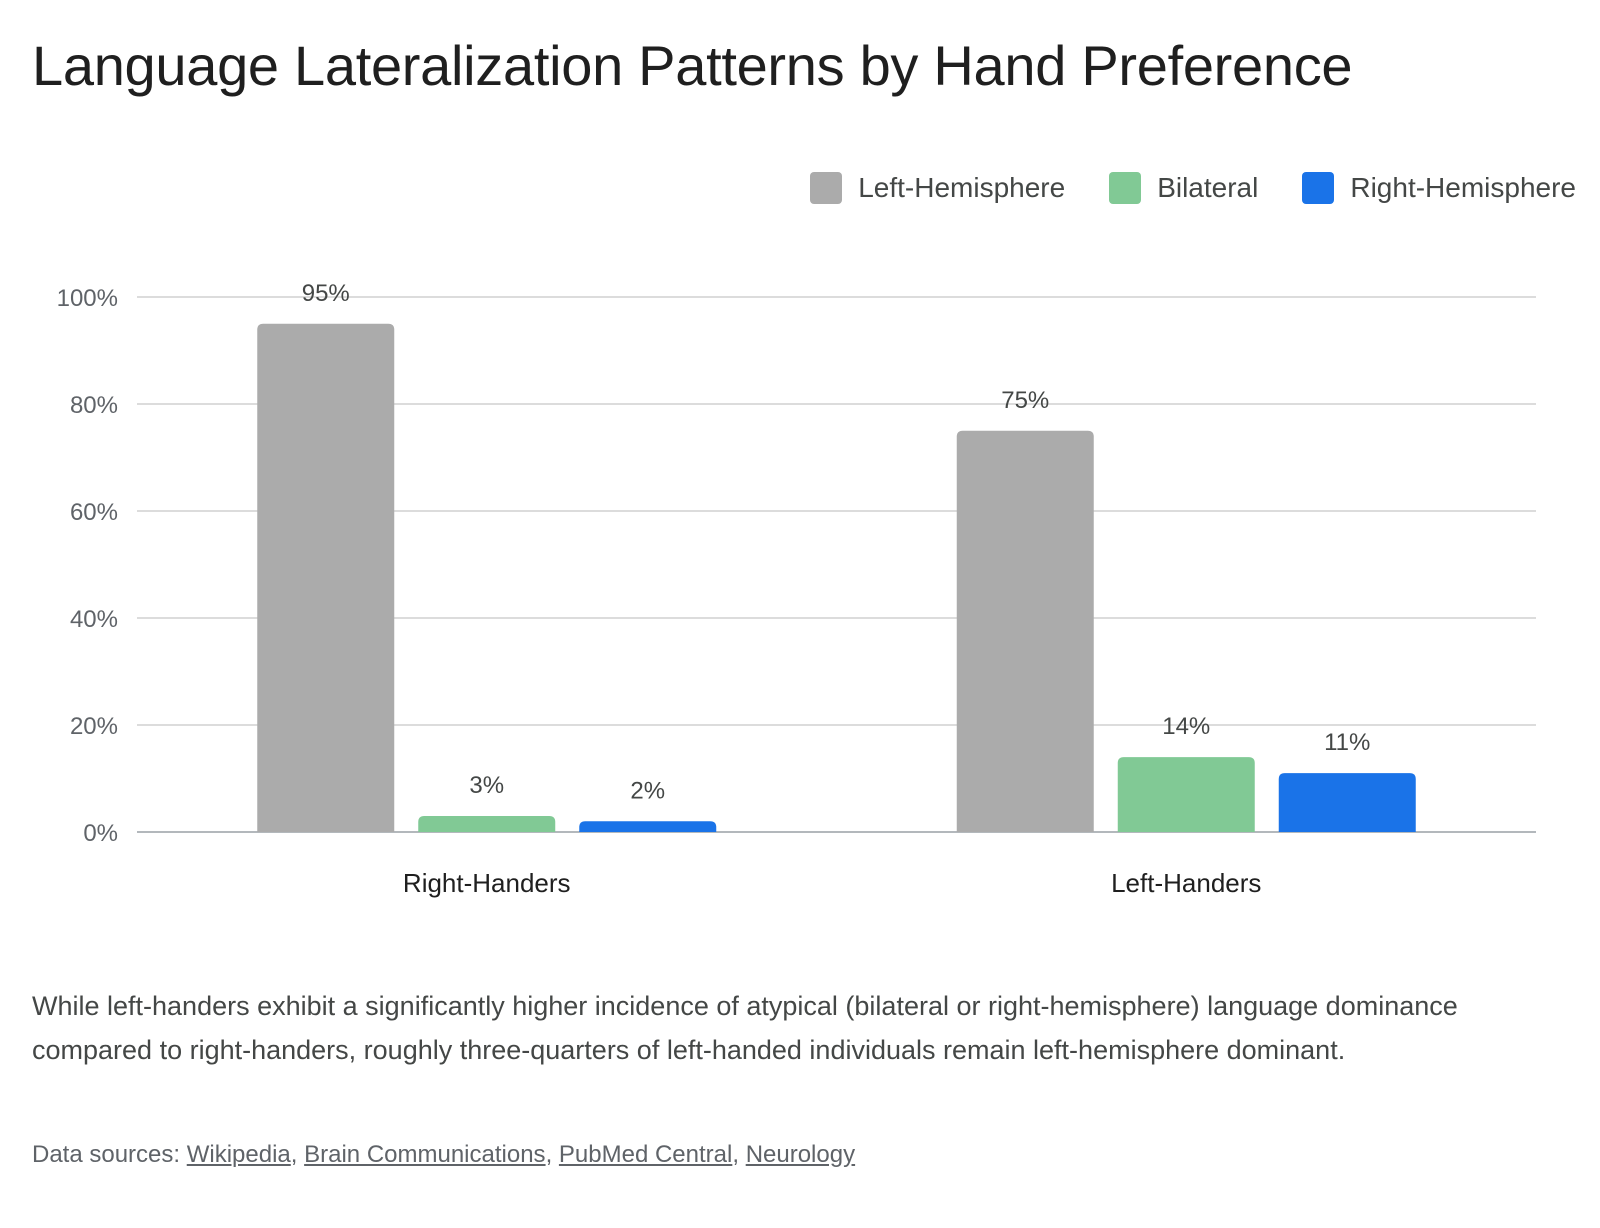 This screenshot has height=1228, width=1600. What do you see at coordinates (487, 823) in the screenshot?
I see `bar-bilateral-right-handers` at bounding box center [487, 823].